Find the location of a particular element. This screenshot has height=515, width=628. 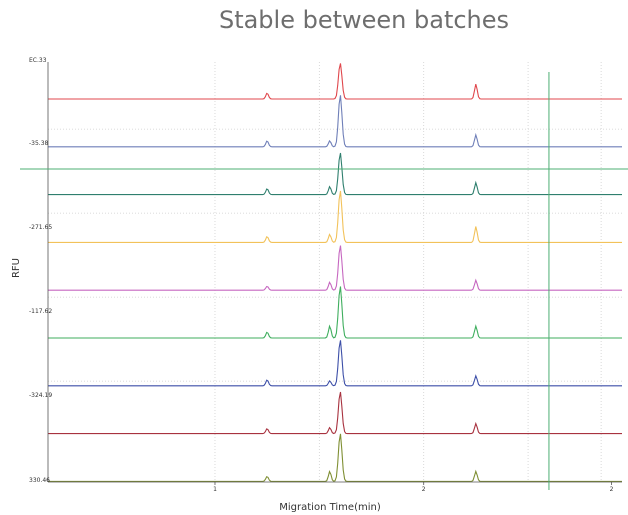

y-tick-label: -271.65 is located at coordinates (40, 227).